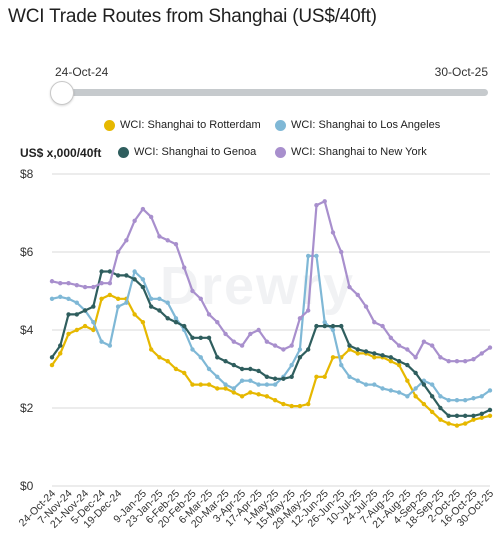 This screenshot has width=500, height=541. I want to click on legend-item-los-angeles: WCI: Shanghai to Los Angeles, so click(357, 125).